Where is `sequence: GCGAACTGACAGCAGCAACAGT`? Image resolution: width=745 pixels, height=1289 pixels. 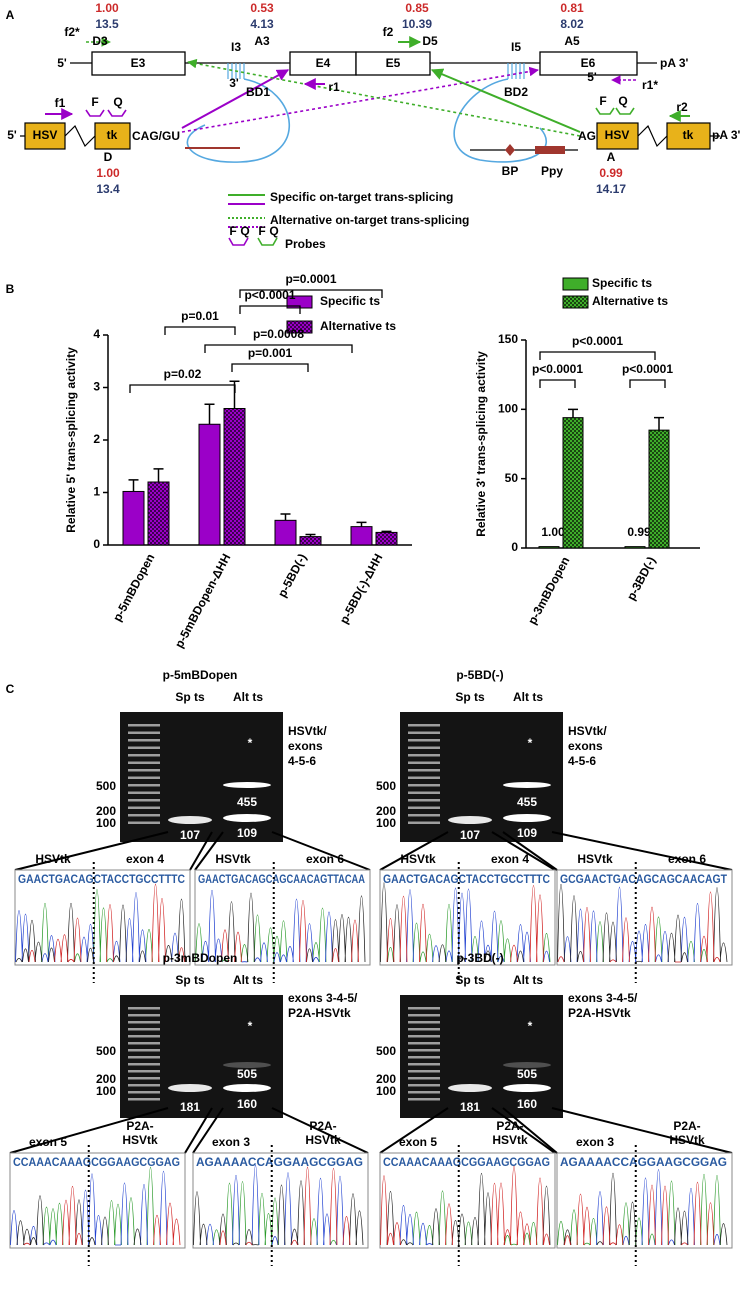
sequence: GCGAACTGACAGCAGCAACAGT is located at coordinates (644, 879).